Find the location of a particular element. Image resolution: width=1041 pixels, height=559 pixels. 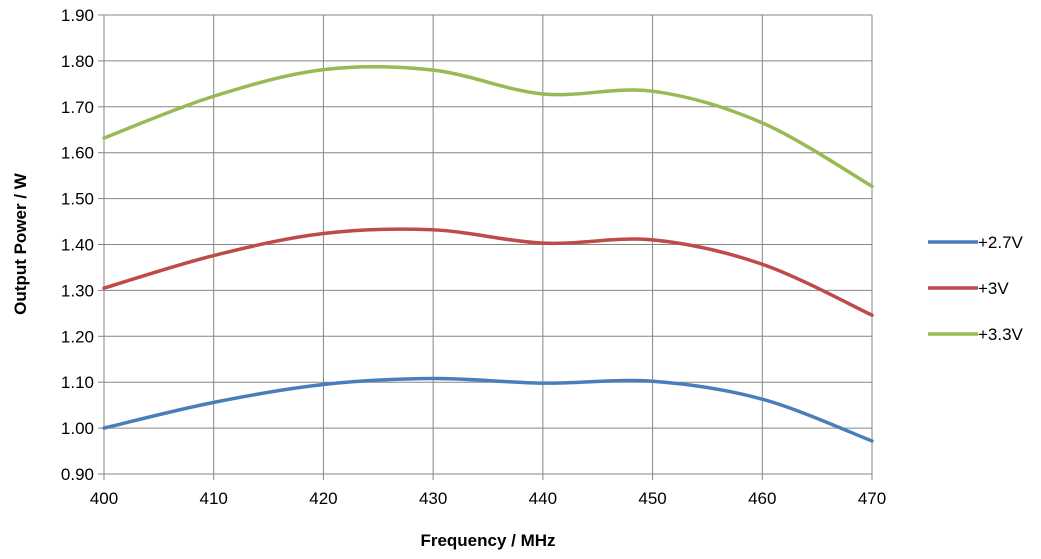

x-tick-label: 420 is located at coordinates (323, 498).